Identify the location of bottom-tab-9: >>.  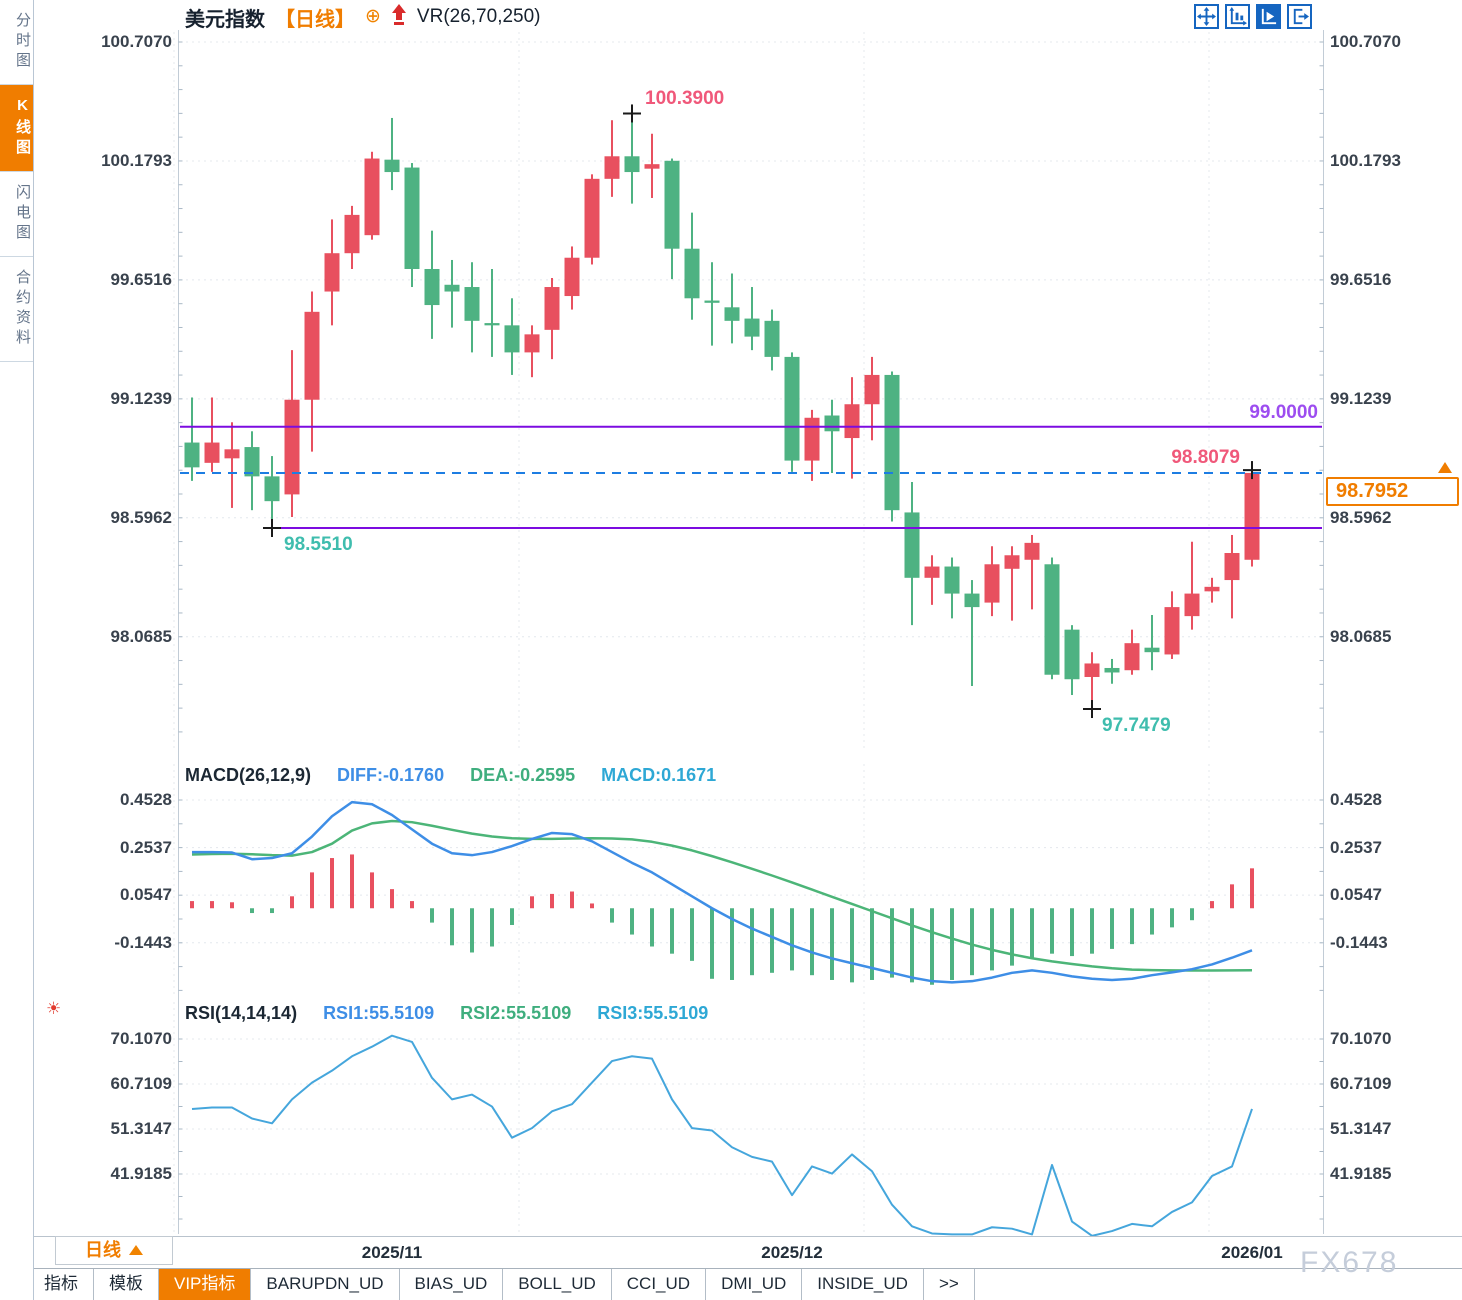
(949, 1284).